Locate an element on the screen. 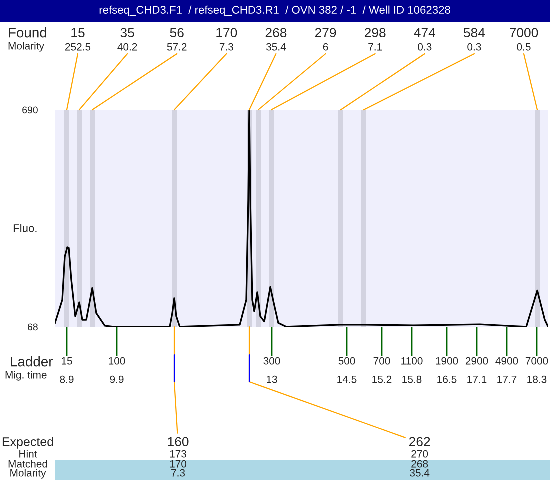 This screenshot has height=480, width=550. text: 300 is located at coordinates (272, 361).